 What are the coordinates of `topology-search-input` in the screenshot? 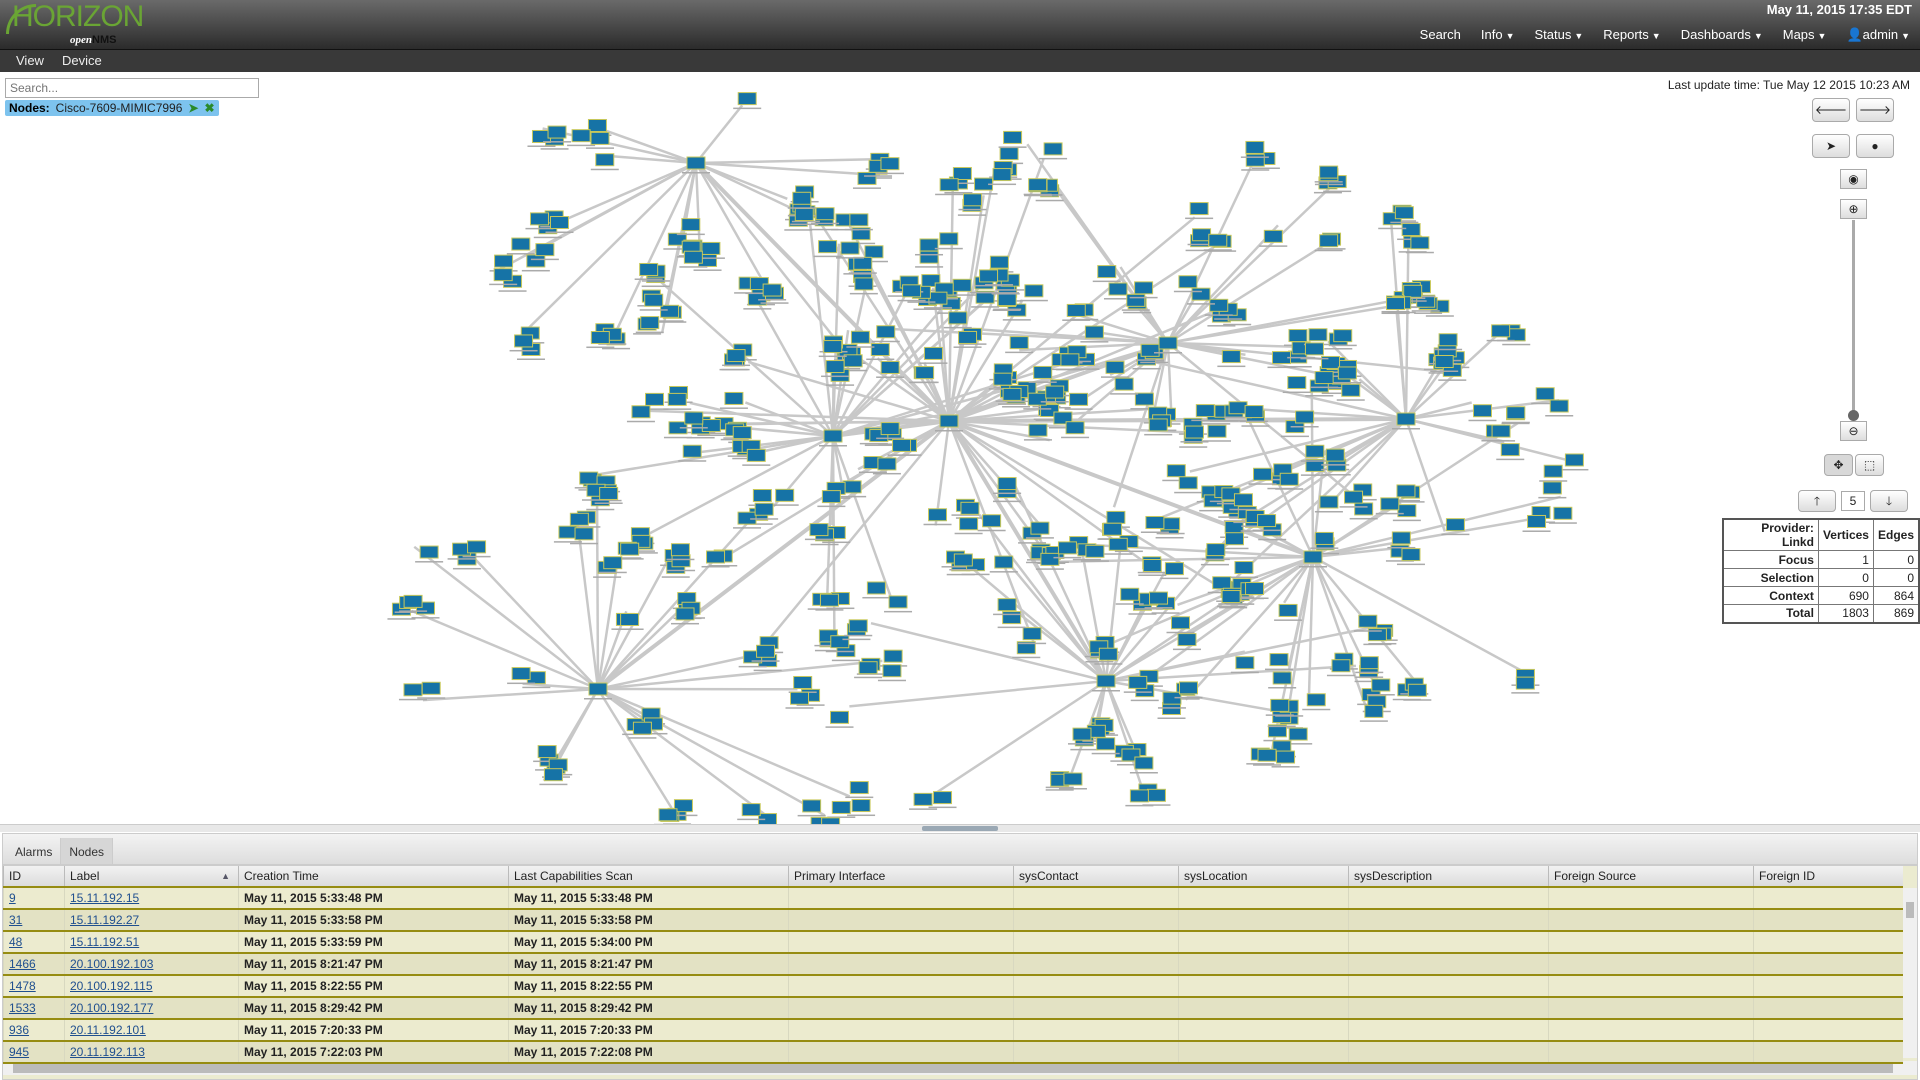 It's located at (132, 88).